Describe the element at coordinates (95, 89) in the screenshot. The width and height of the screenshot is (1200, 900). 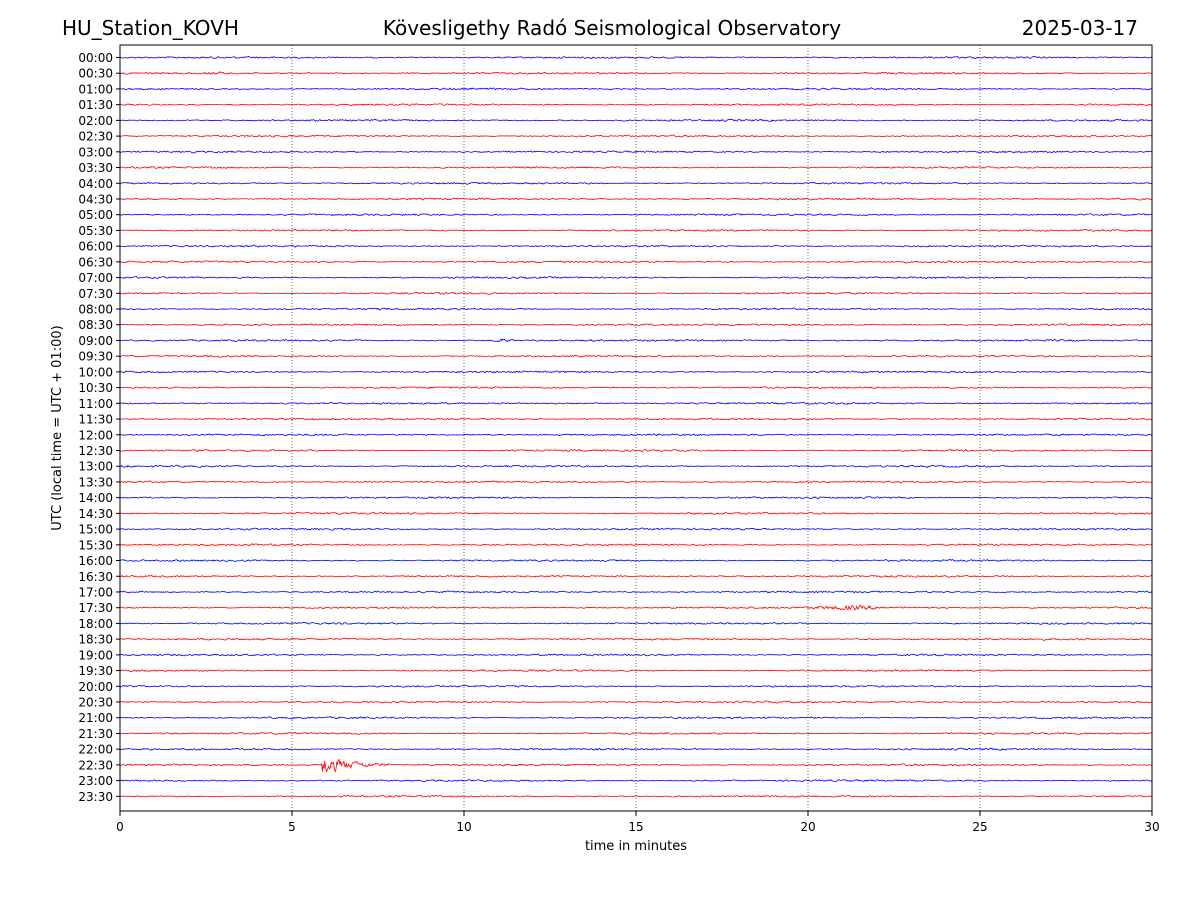
I see `y-tick-label: 01:00` at that location.